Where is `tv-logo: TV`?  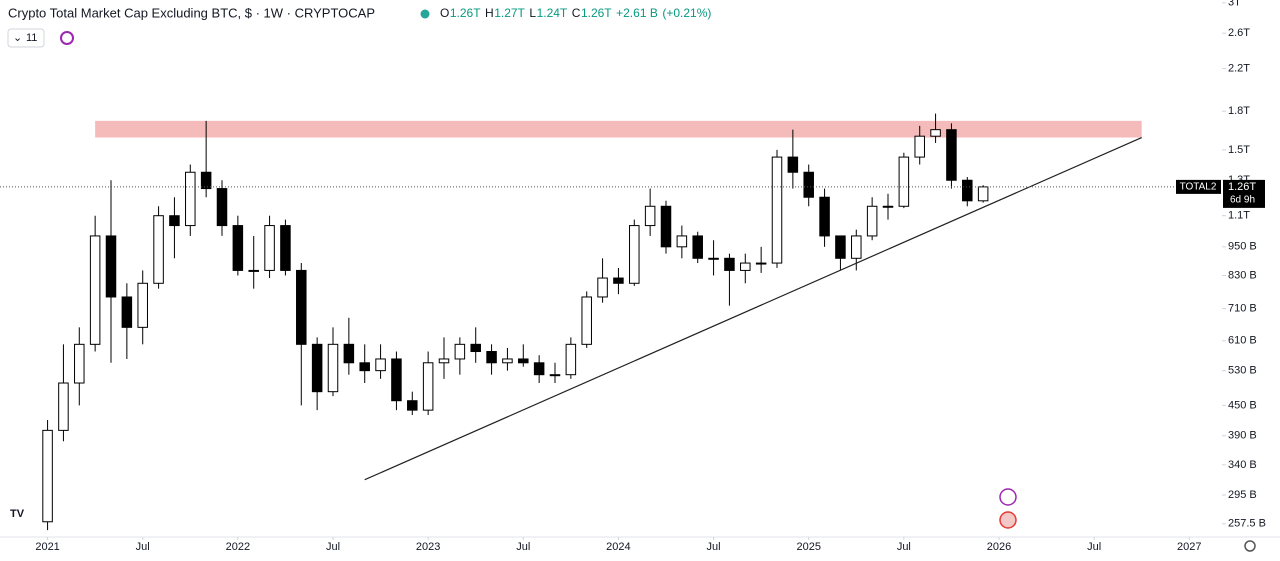 tv-logo: TV is located at coordinates (17, 514).